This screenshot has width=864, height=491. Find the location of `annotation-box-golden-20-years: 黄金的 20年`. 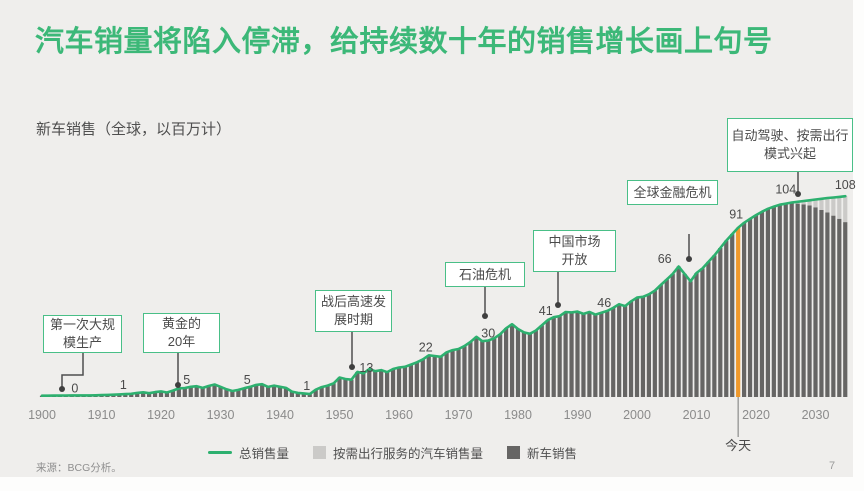

annotation-box-golden-20-years: 黄金的 20年 is located at coordinates (181, 333).